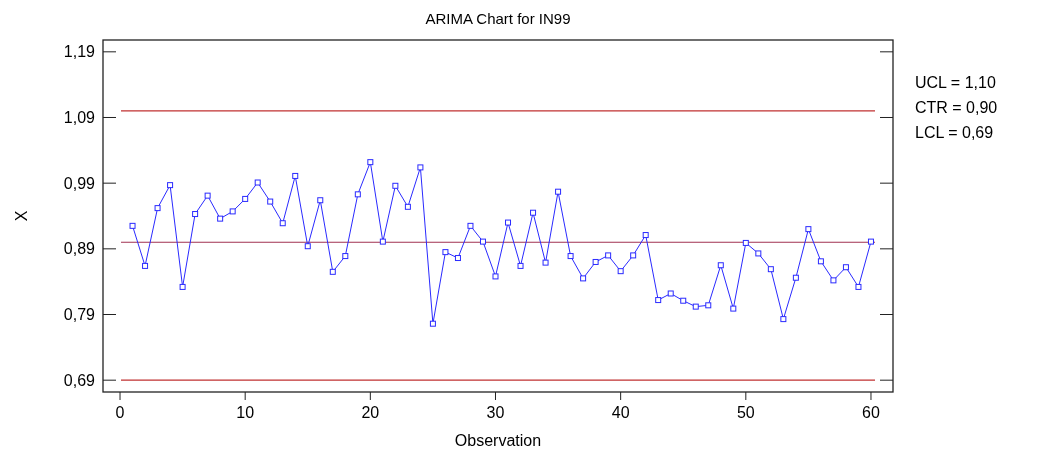  Describe the element at coordinates (620, 412) in the screenshot. I see `x-tick-label: 40` at that location.